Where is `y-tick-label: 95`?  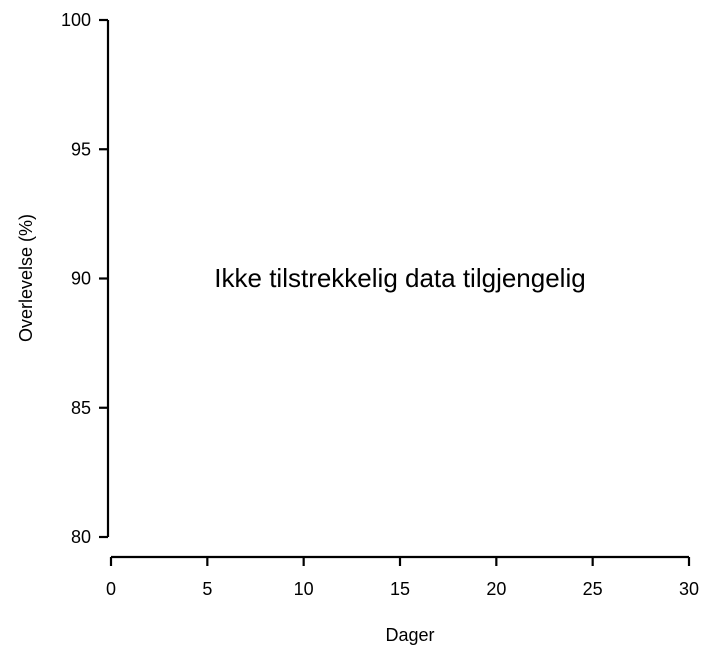
y-tick-label: 95 is located at coordinates (81, 149).